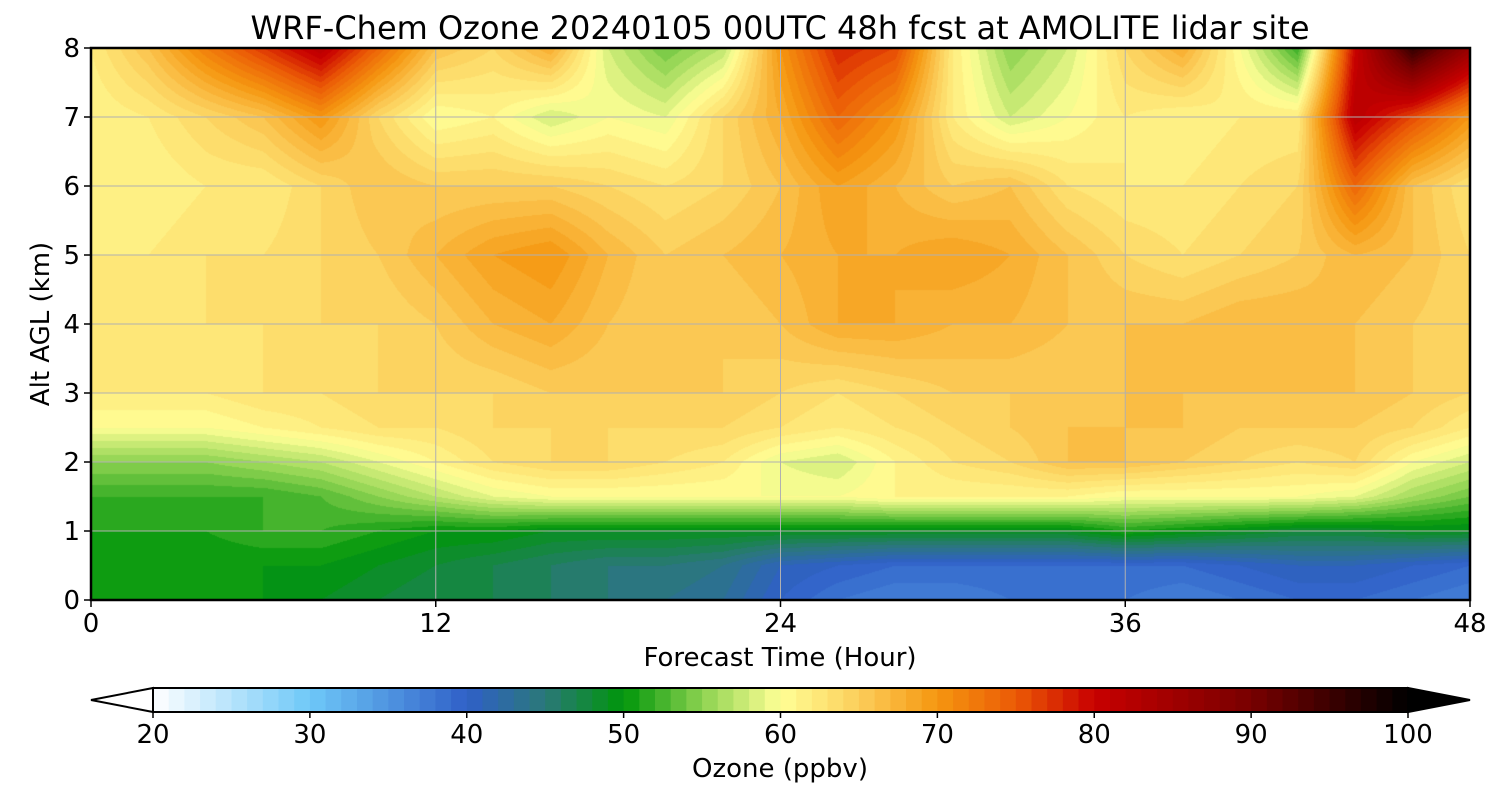  What do you see at coordinates (780, 769) in the screenshot?
I see `colorbar-label: Ozone (ppbv)` at bounding box center [780, 769].